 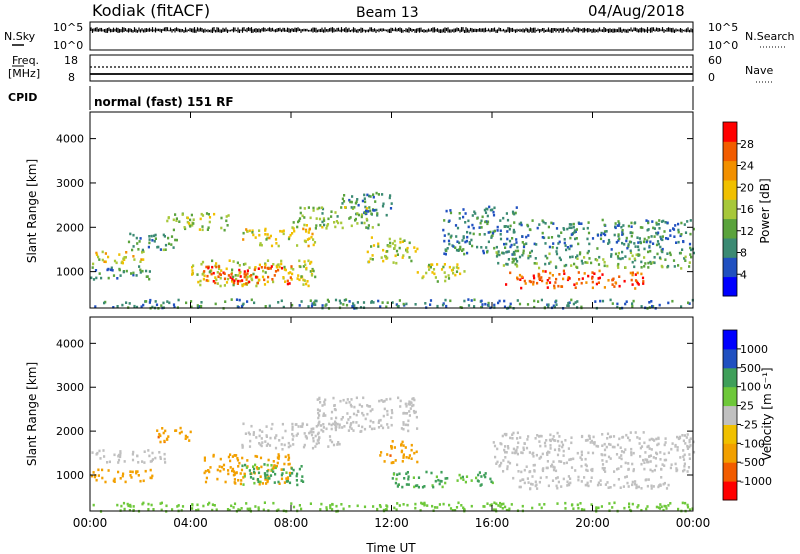 I want to click on beam-title: Beam 13, so click(x=387, y=13).